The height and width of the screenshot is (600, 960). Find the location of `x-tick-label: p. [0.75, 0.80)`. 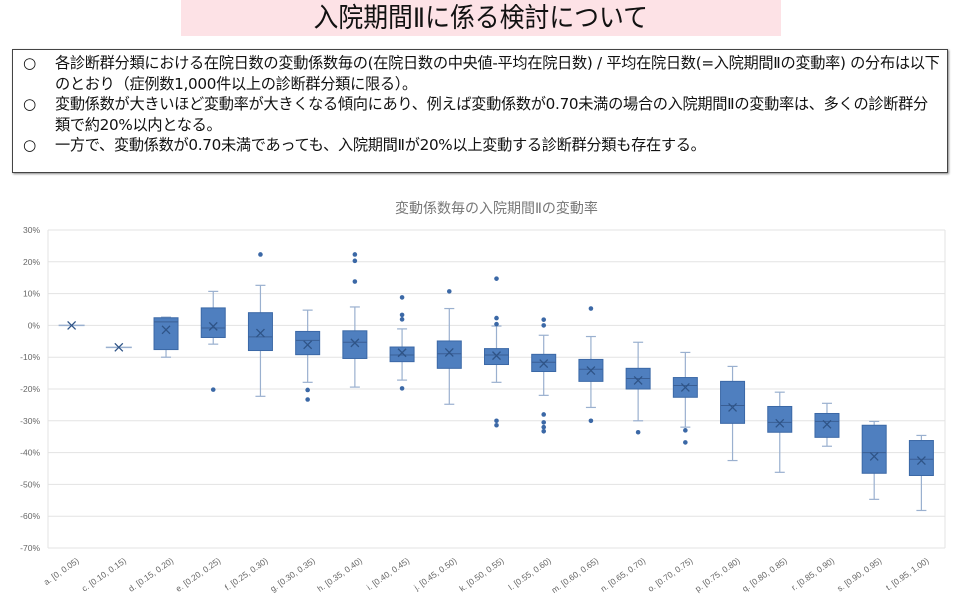

x-tick-label: p. [0.75, 0.80) is located at coordinates (717, 574).